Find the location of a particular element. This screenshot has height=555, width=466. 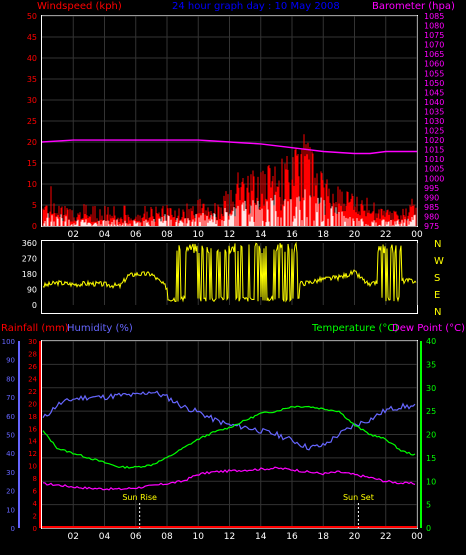

direction-tick-label: 180 is located at coordinates (29, 274).